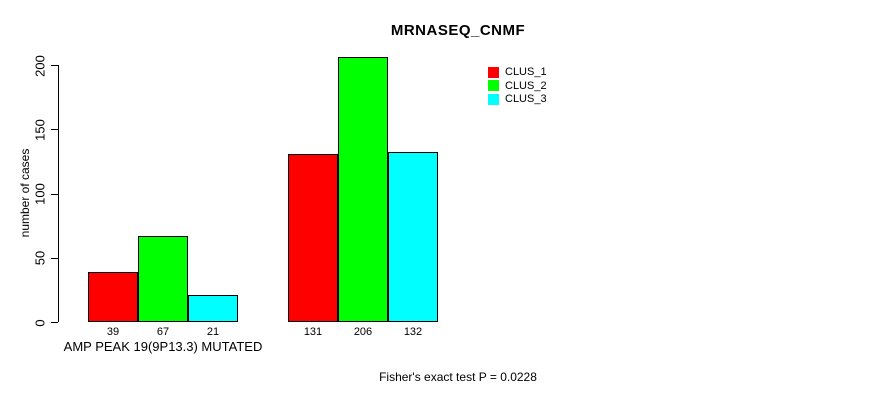 The width and height of the screenshot is (890, 400). I want to click on legend-item-clus_3: CLUS_3, so click(517, 99).